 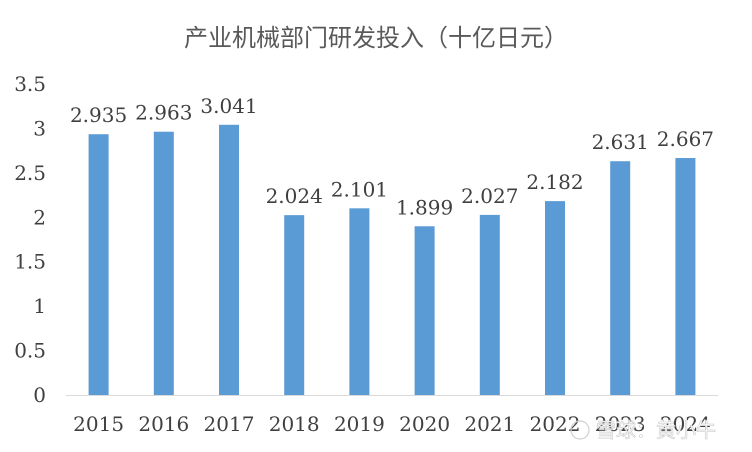 What do you see at coordinates (39, 128) in the screenshot?
I see `y-tick-label: 3` at bounding box center [39, 128].